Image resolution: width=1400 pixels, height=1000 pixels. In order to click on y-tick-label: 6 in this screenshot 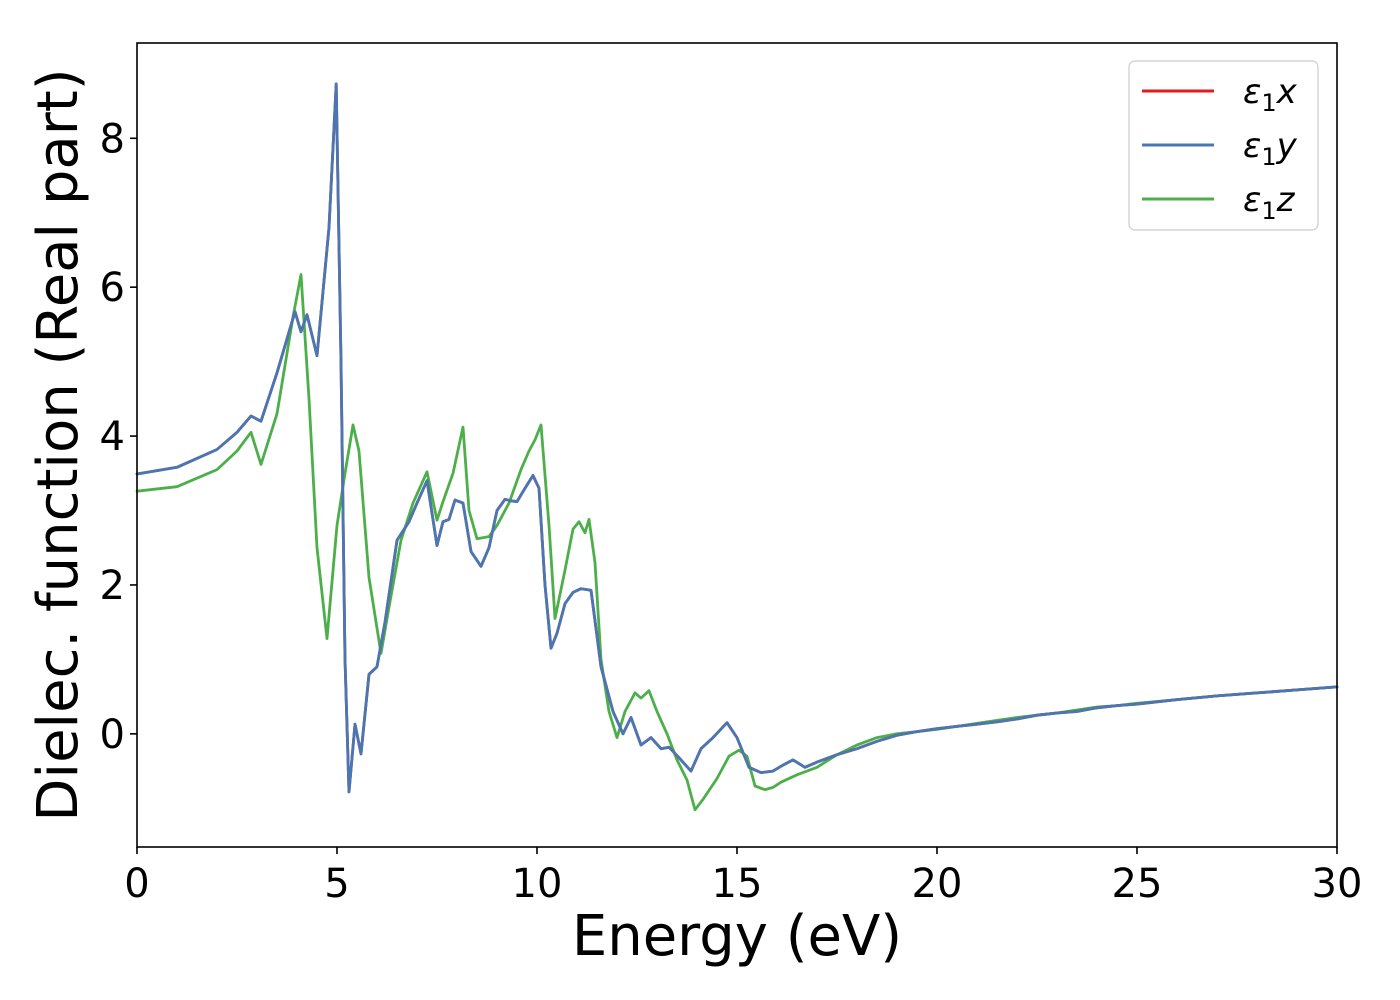, I will do `click(112, 288)`.